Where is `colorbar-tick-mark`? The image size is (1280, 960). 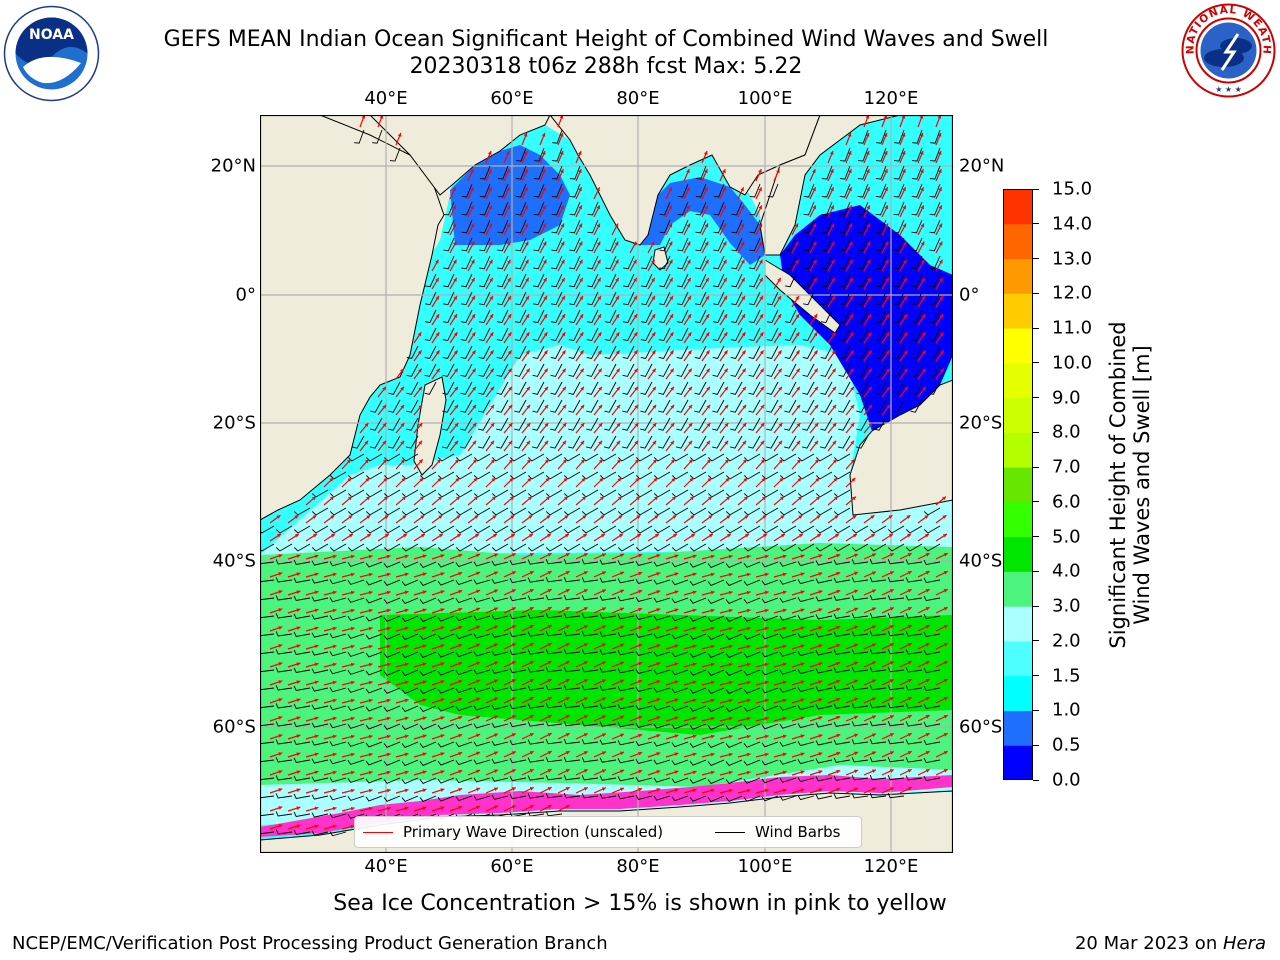
colorbar-tick-mark is located at coordinates (1036, 467).